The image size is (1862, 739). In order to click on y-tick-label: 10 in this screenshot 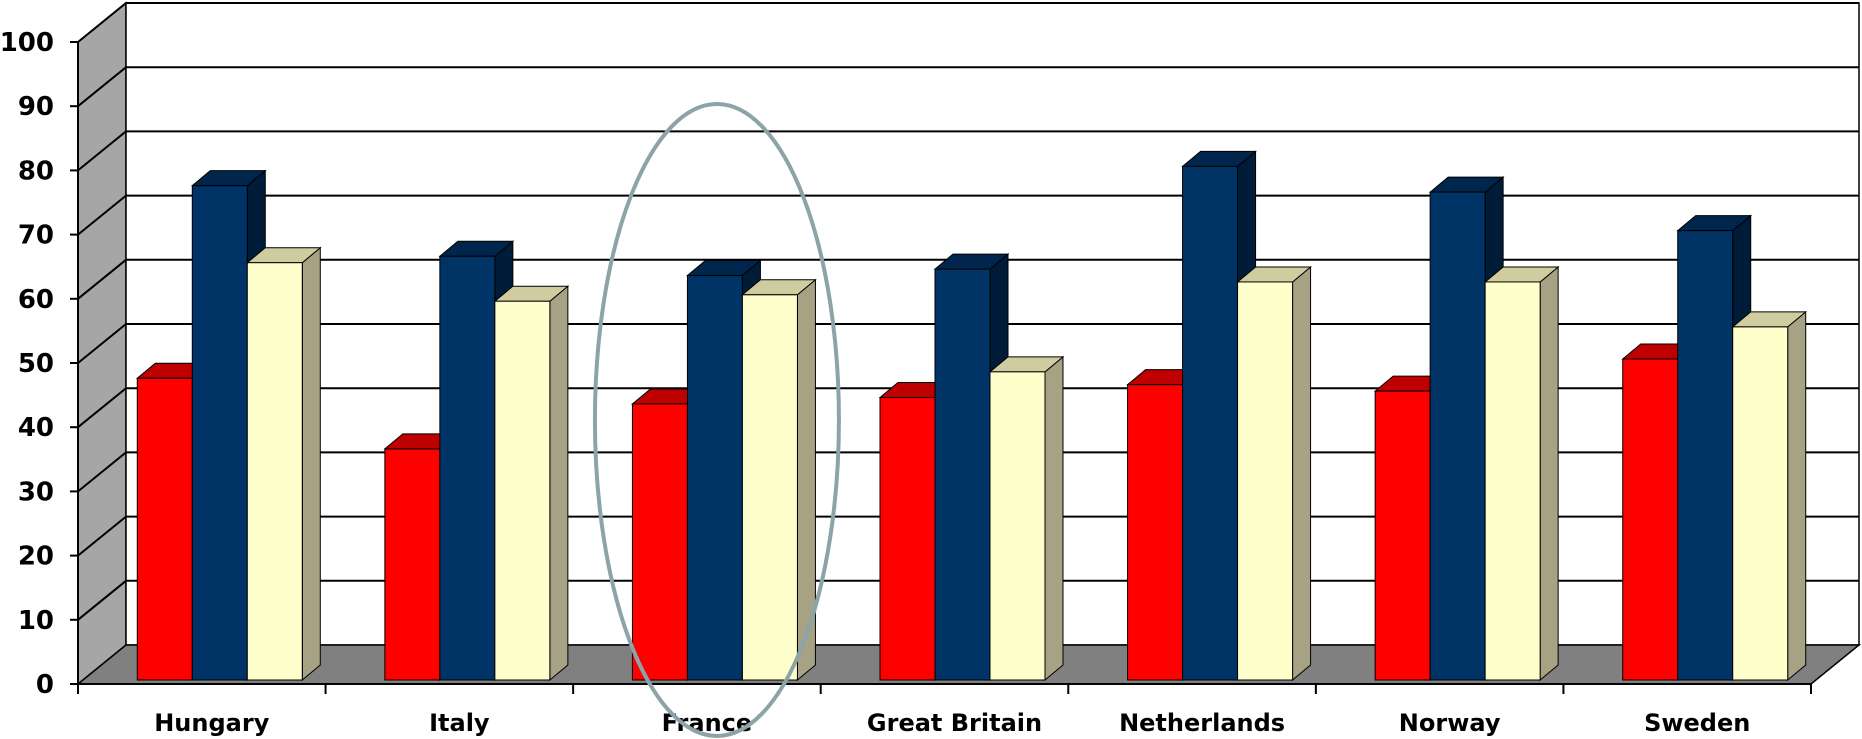, I will do `click(36, 621)`.